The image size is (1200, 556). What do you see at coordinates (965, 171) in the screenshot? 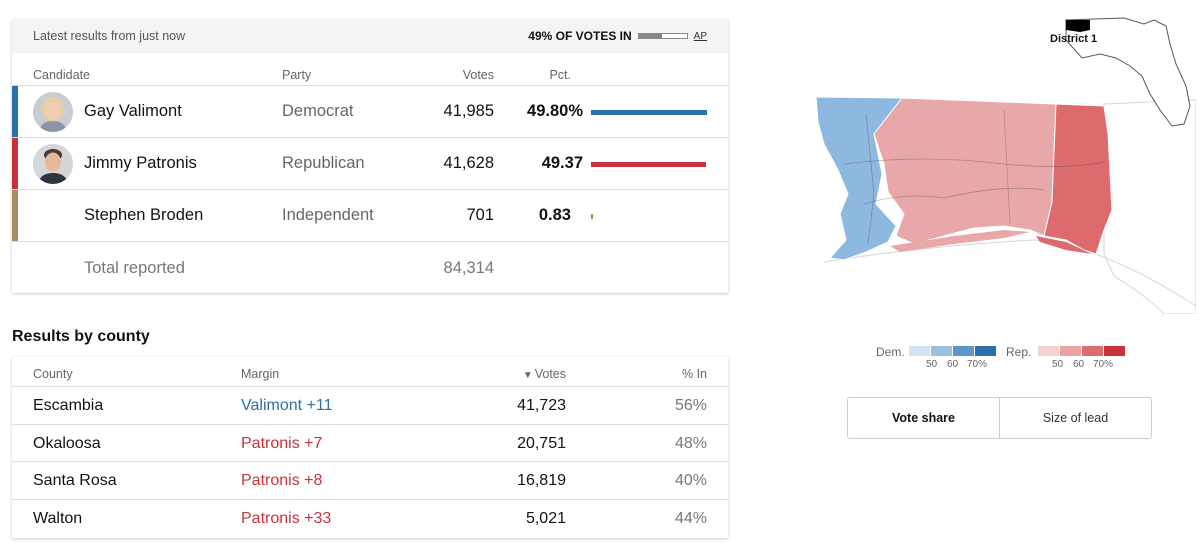
I see `county-santa-rosa-okaloosa` at bounding box center [965, 171].